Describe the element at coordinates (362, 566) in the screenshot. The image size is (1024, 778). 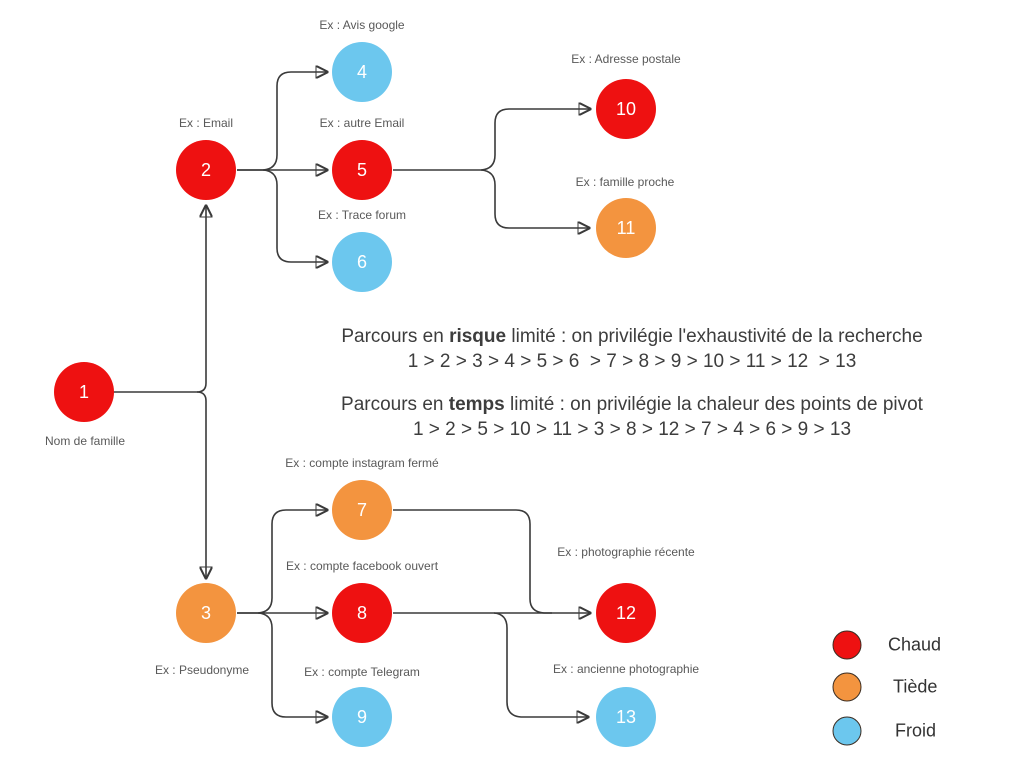
I see `node-8-caption: Ex : compte facebook ouvert` at that location.